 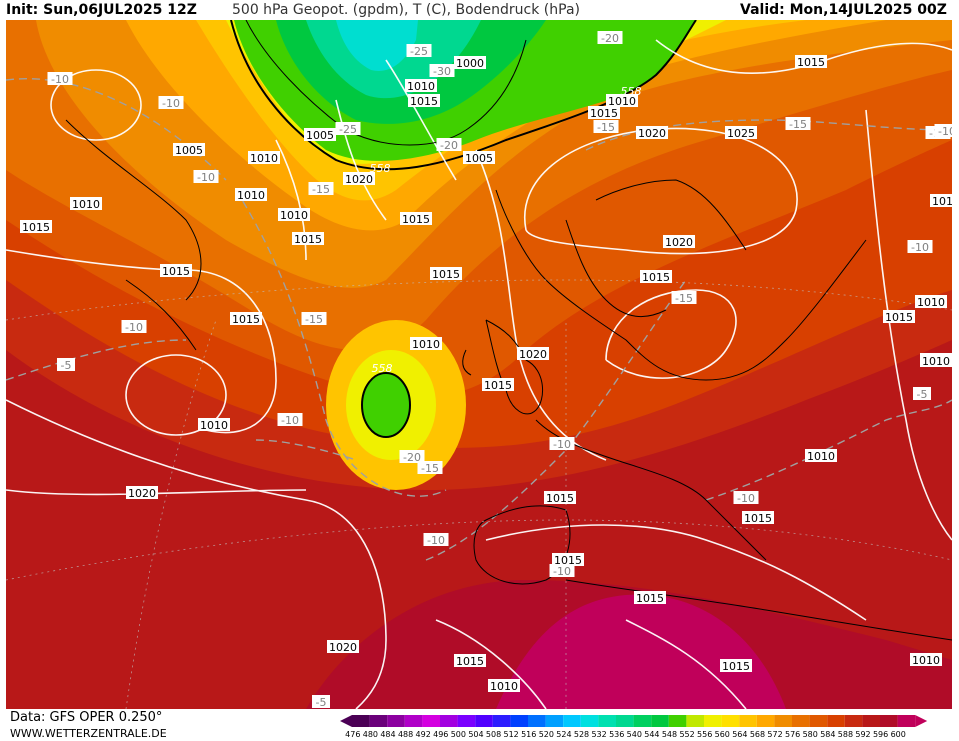 I want to click on data-source: Data: GFS OPER 0.250°, so click(x=86, y=717).